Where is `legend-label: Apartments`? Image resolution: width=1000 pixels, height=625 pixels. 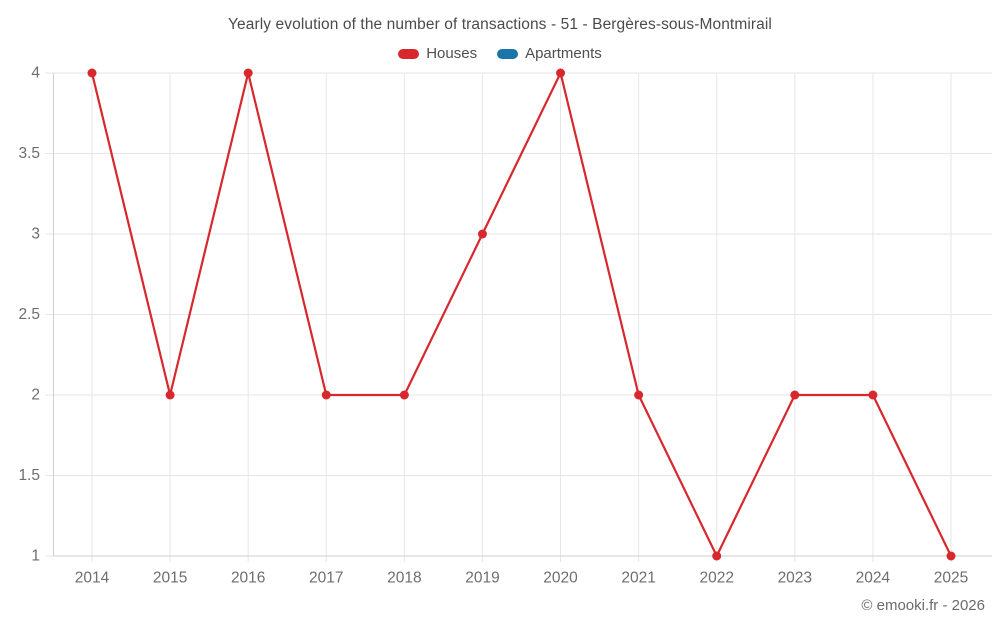 legend-label: Apartments is located at coordinates (563, 53).